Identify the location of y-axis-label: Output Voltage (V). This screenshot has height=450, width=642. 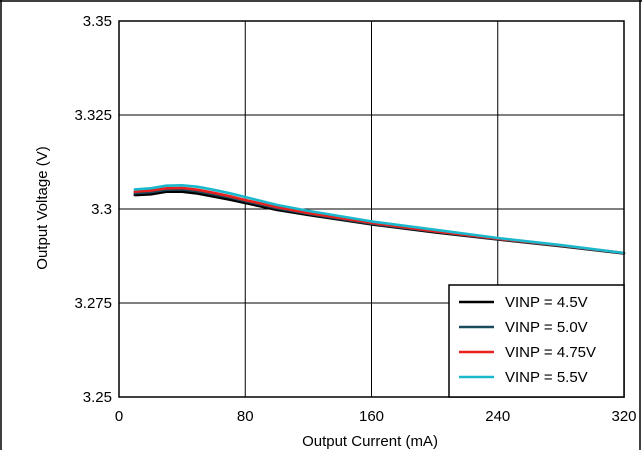
(42, 207).